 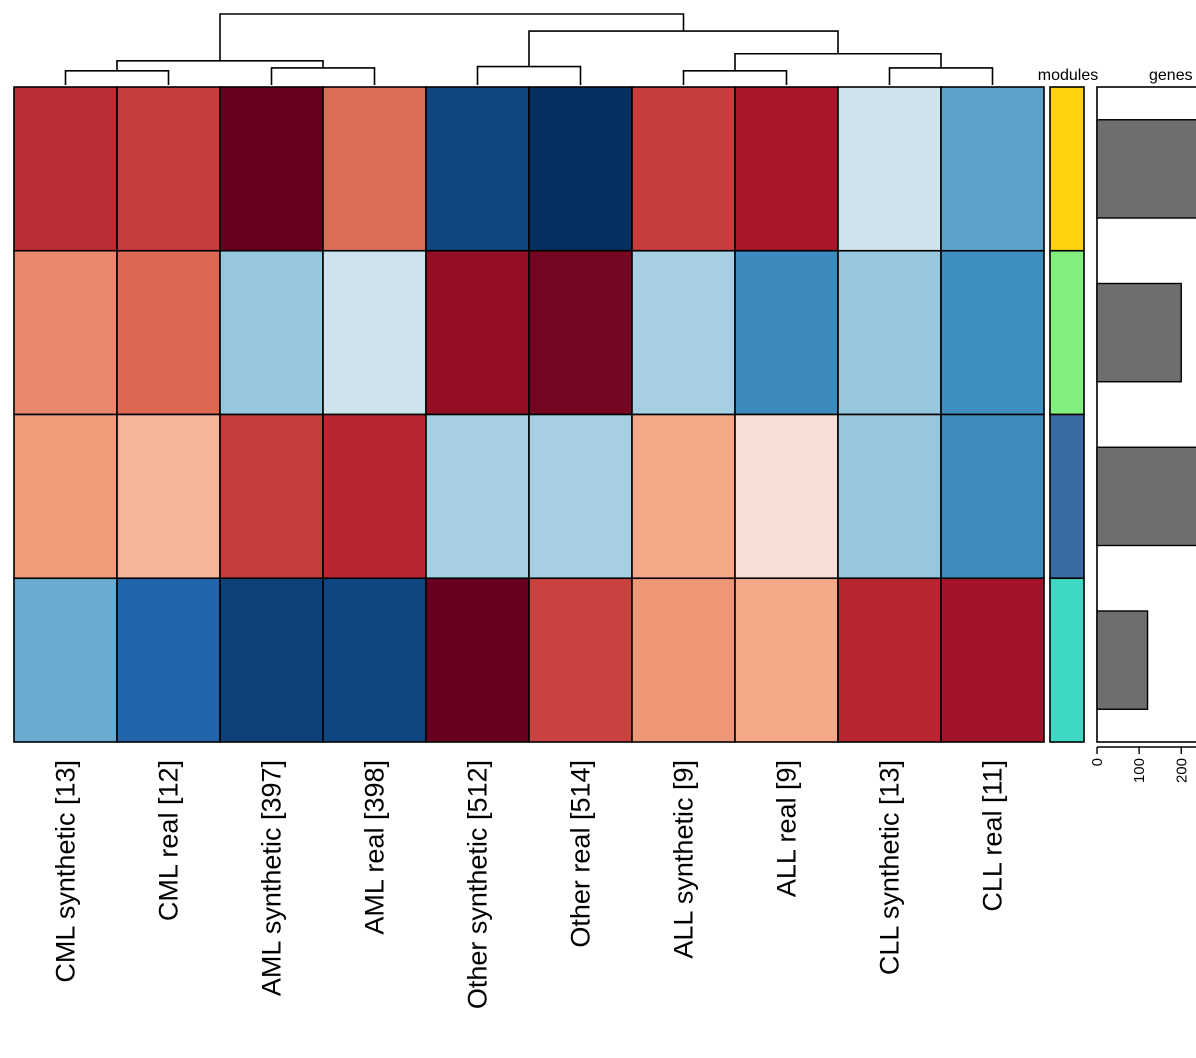 What do you see at coordinates (1146, 414) in the screenshot?
I see `genes-panel-frame` at bounding box center [1146, 414].